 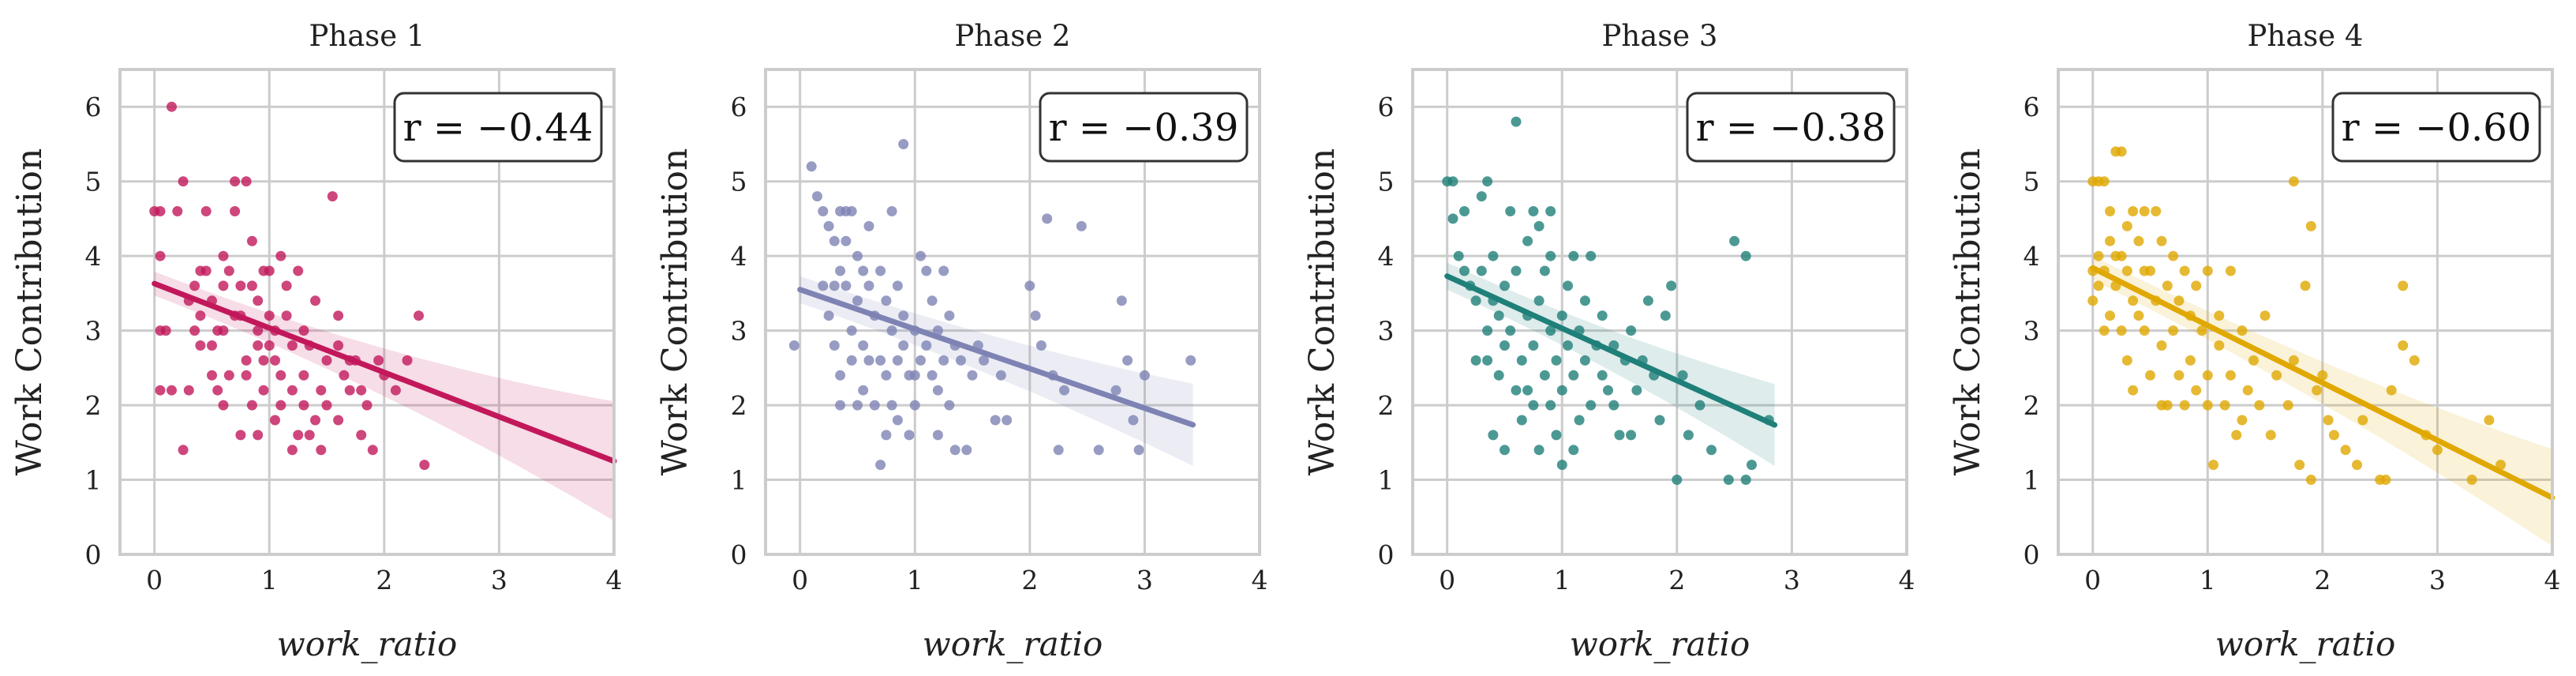 I want to click on y-tick-label: 0, so click(x=2032, y=554).